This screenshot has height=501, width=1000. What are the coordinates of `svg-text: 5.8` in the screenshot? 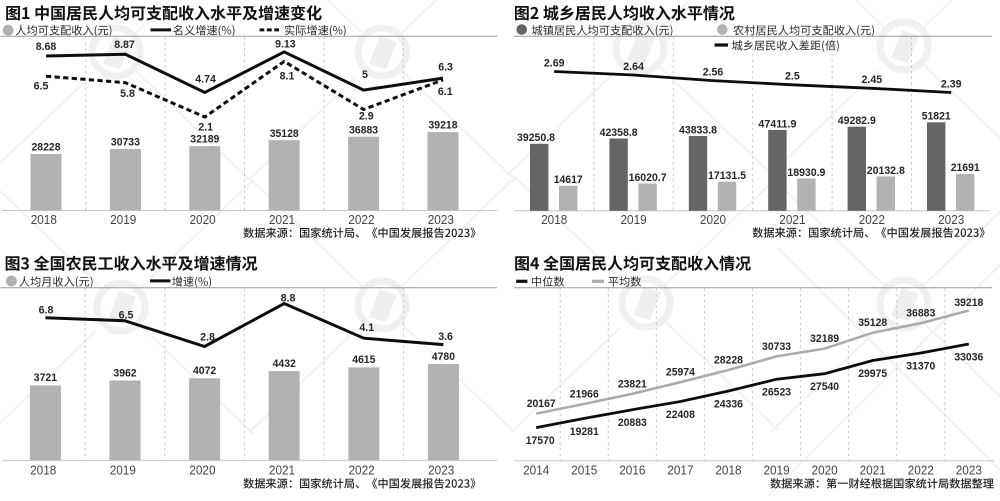 It's located at (127, 94).